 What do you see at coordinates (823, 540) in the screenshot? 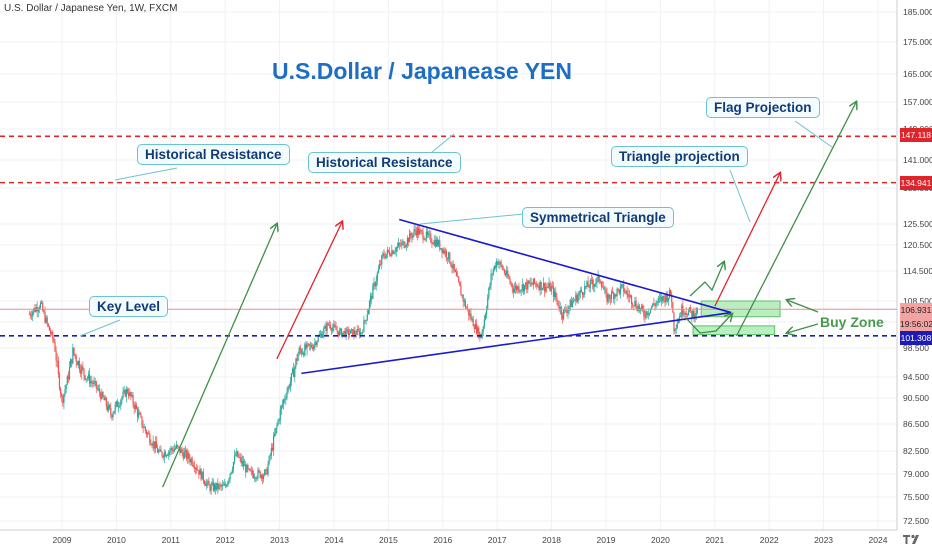
I see `time-axis-tick-label: 2023` at bounding box center [823, 540].